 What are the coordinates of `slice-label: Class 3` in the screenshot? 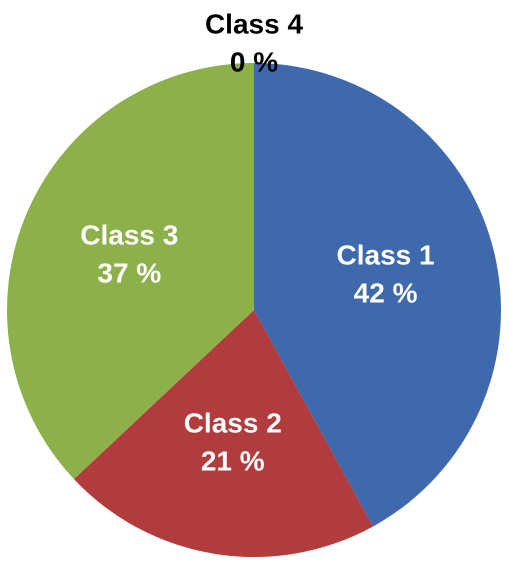 It's located at (129, 234).